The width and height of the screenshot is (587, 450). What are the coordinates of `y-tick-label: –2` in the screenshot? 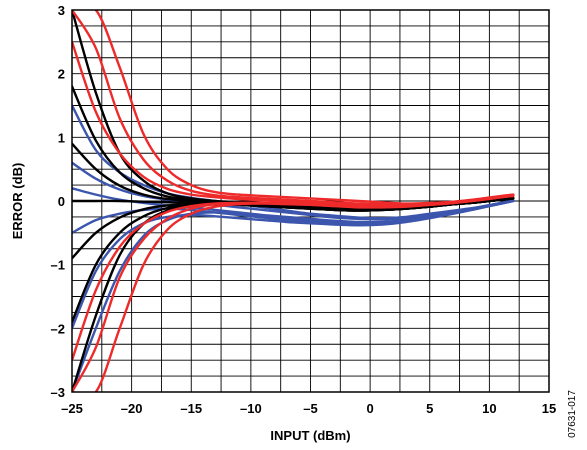 It's located at (58, 328).